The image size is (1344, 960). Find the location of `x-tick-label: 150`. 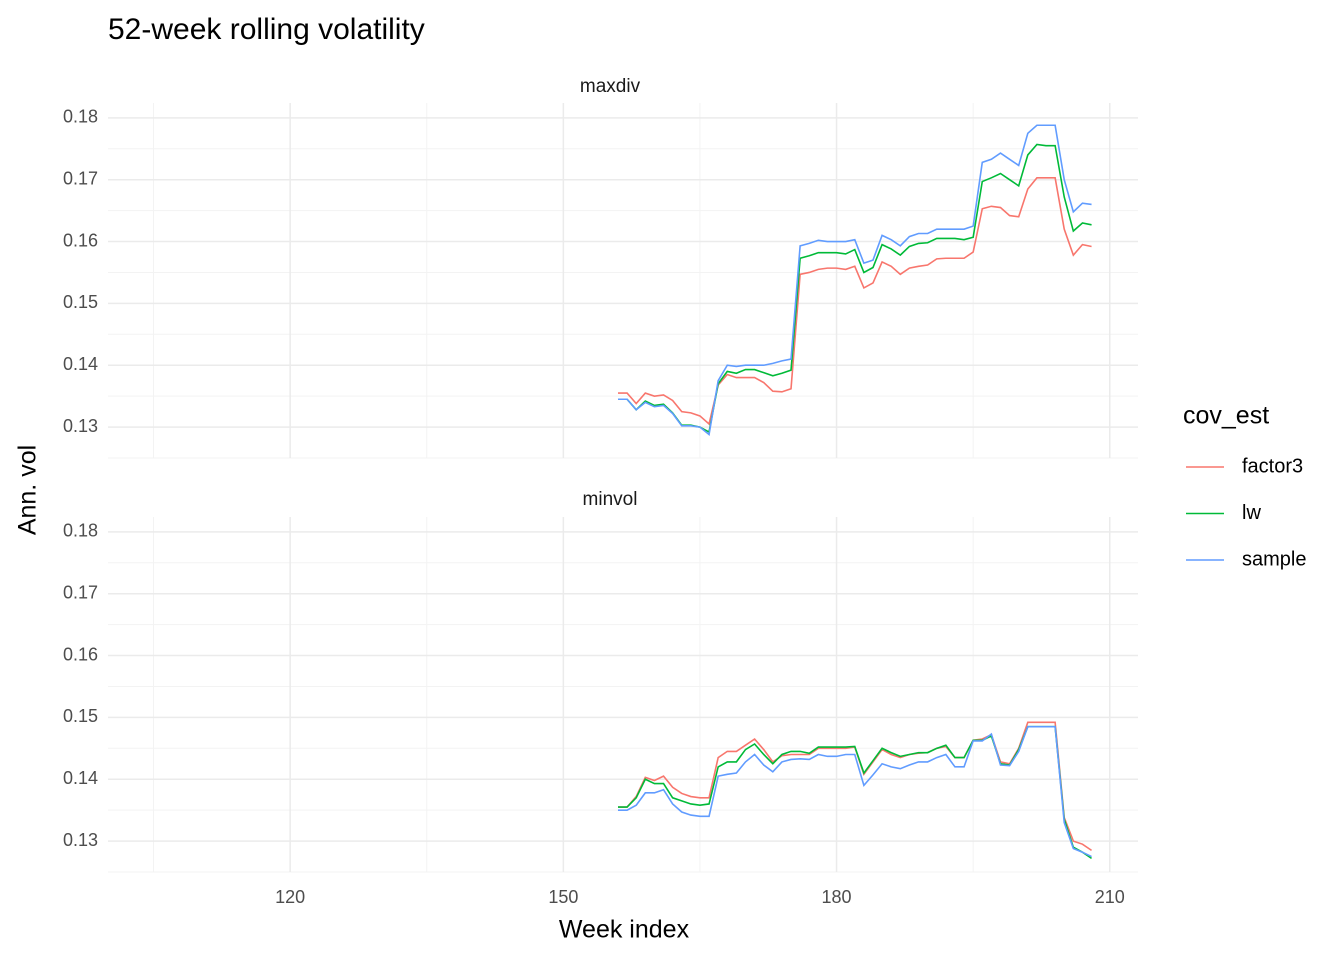

x-tick-label: 150 is located at coordinates (563, 897).